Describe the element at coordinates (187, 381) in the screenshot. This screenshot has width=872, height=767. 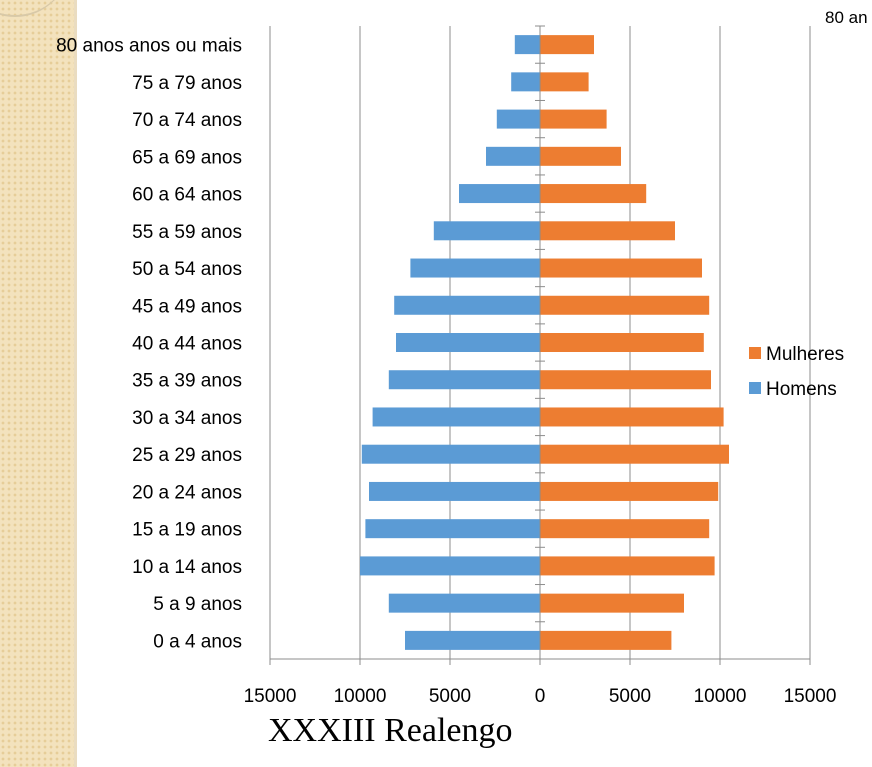
I see `y-tick-label: 35 a 39 anos` at that location.